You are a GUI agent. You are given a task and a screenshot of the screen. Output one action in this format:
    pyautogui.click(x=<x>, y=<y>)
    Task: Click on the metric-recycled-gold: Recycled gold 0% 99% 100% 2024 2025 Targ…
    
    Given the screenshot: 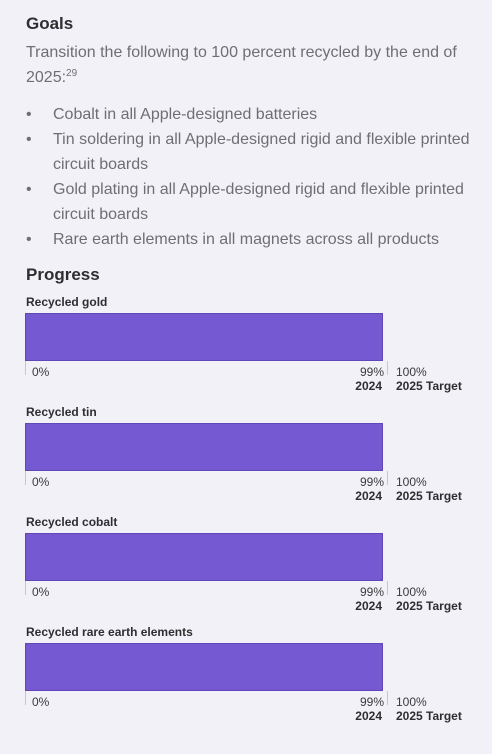 What is the action you would take?
    pyautogui.click(x=246, y=350)
    